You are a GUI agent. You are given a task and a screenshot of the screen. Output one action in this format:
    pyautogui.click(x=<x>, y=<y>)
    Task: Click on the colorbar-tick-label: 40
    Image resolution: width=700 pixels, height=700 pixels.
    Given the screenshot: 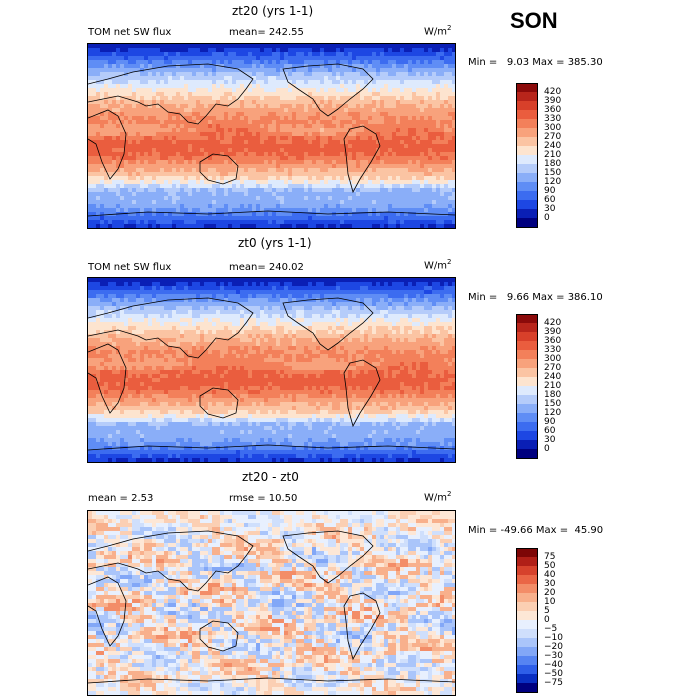 What is the action you would take?
    pyautogui.click(x=550, y=574)
    